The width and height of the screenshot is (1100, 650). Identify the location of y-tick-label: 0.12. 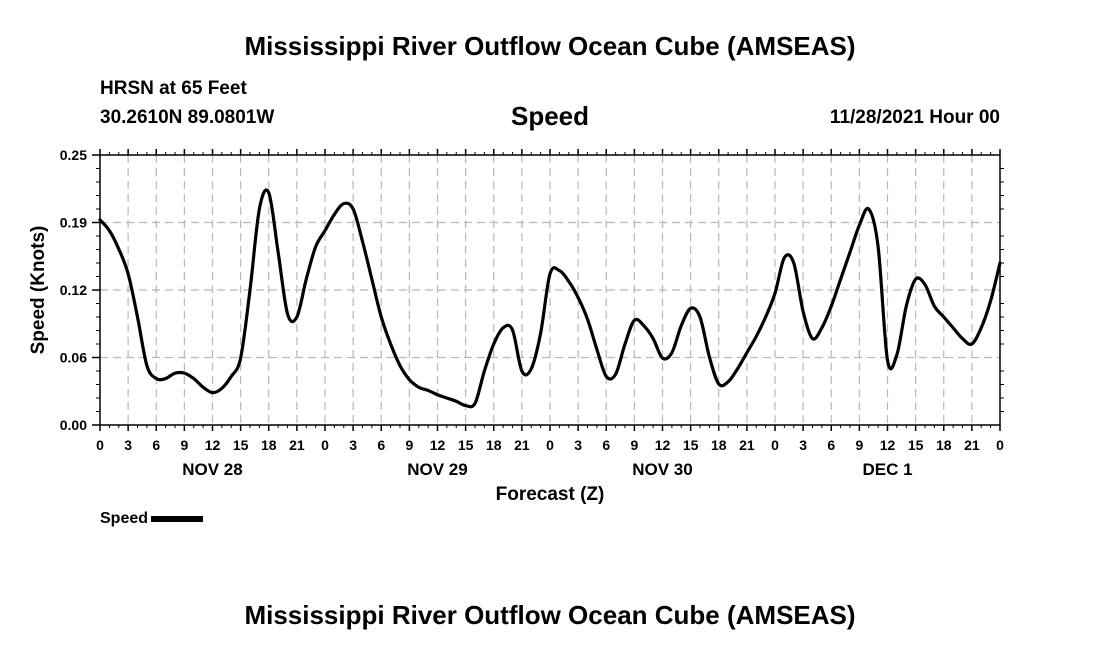
(73, 290).